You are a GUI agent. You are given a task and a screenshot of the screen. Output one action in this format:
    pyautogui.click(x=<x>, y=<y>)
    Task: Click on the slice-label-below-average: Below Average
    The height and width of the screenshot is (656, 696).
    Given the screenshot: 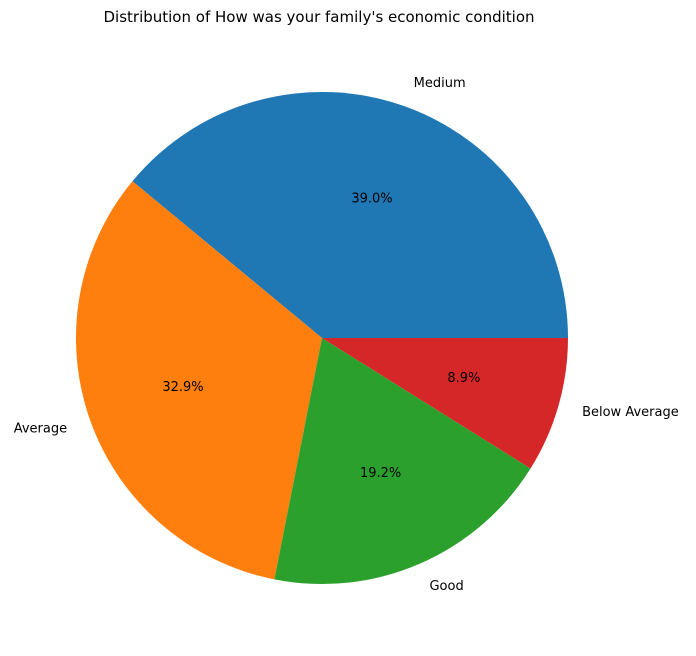 What is the action you would take?
    pyautogui.click(x=630, y=412)
    